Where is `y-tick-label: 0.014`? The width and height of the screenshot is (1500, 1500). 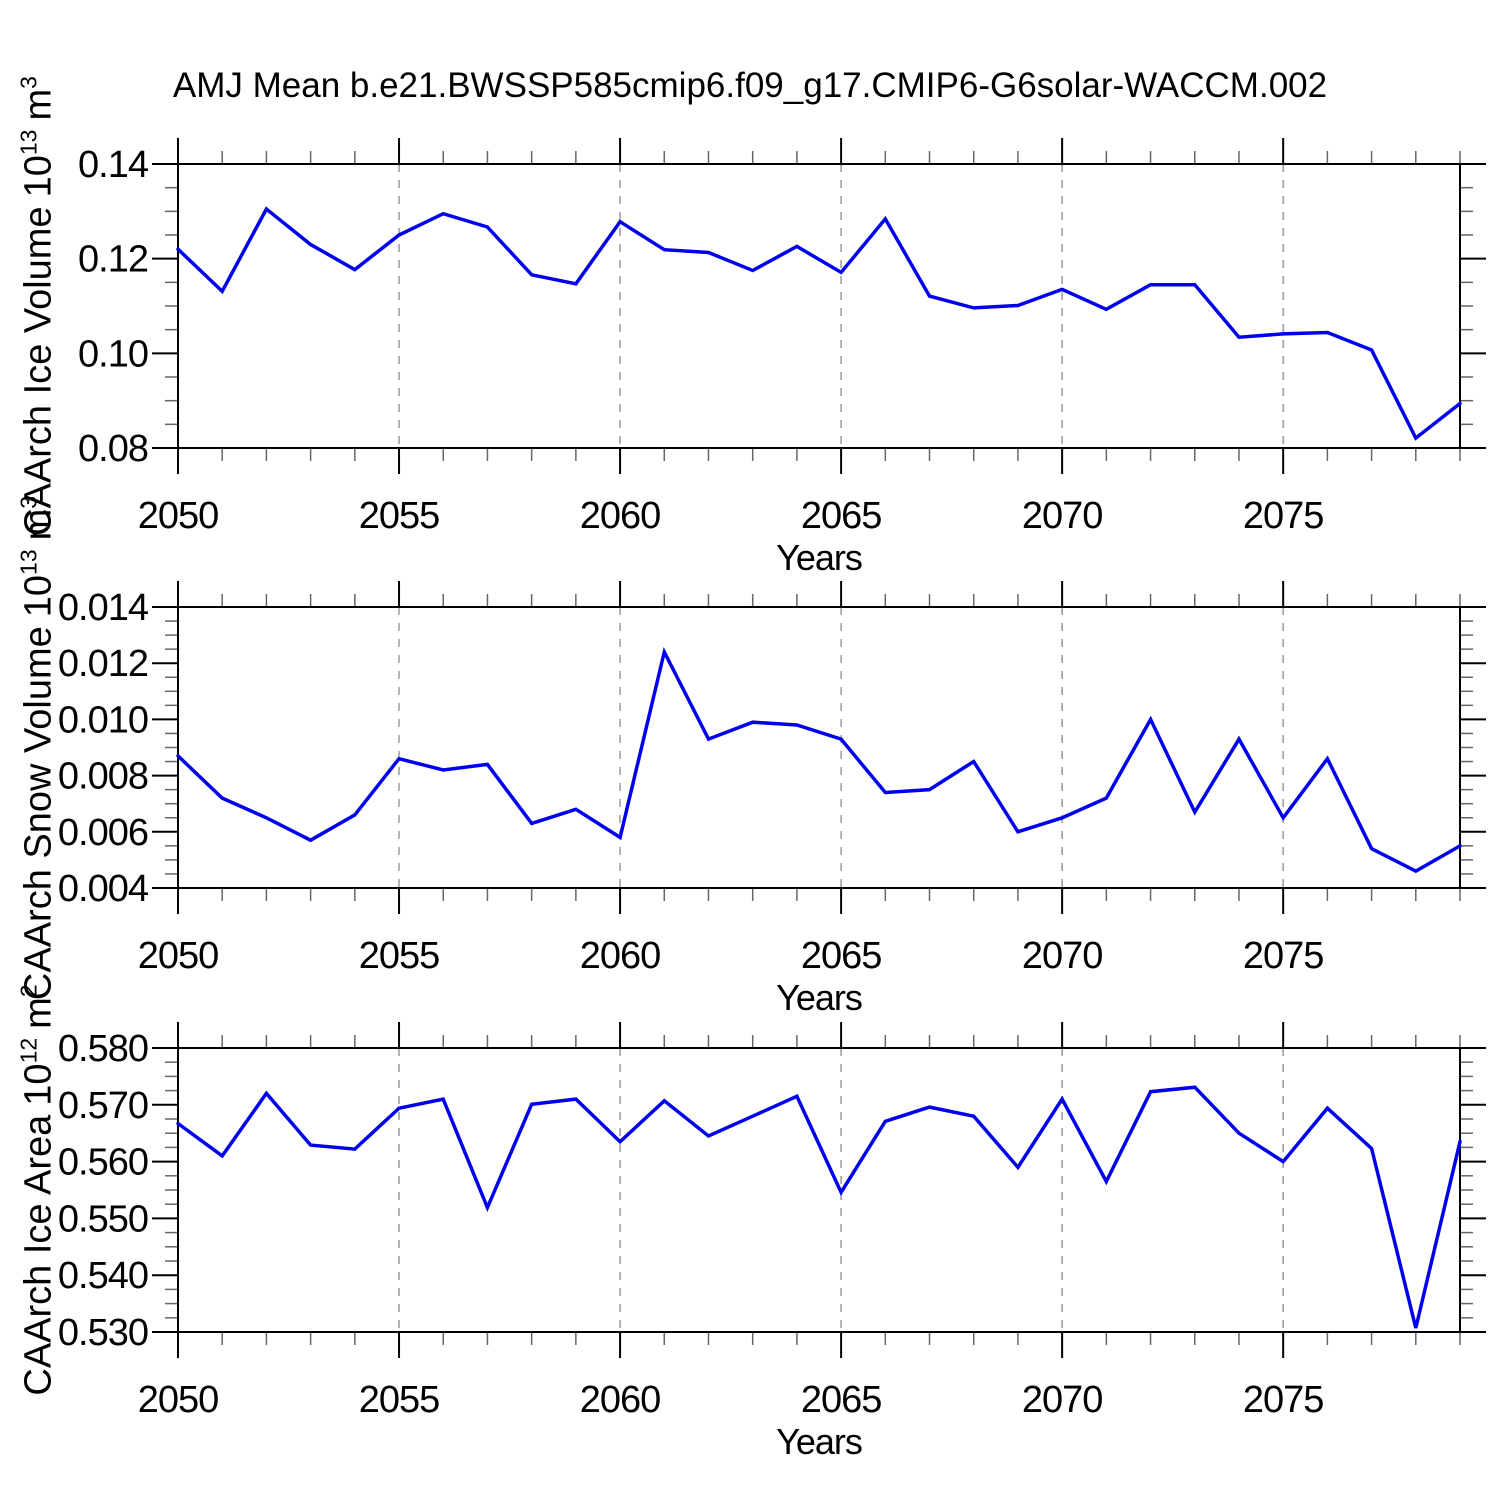
y-tick-label: 0.014 is located at coordinates (103, 608).